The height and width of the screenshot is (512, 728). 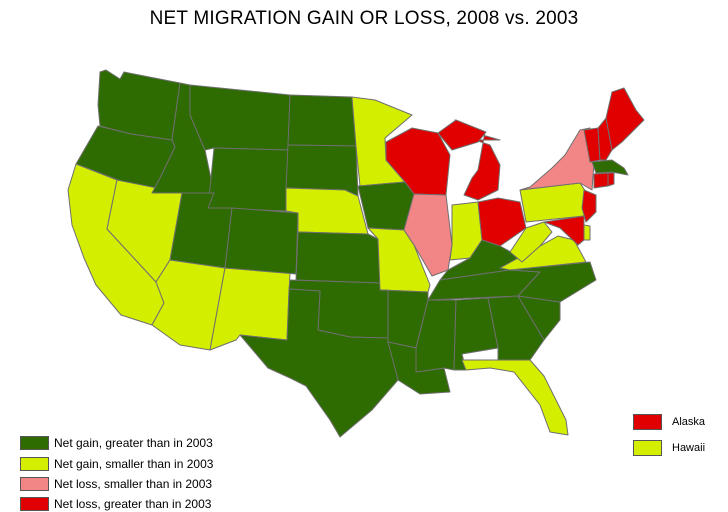 What do you see at coordinates (589, 206) in the screenshot?
I see `state-new-jersey` at bounding box center [589, 206].